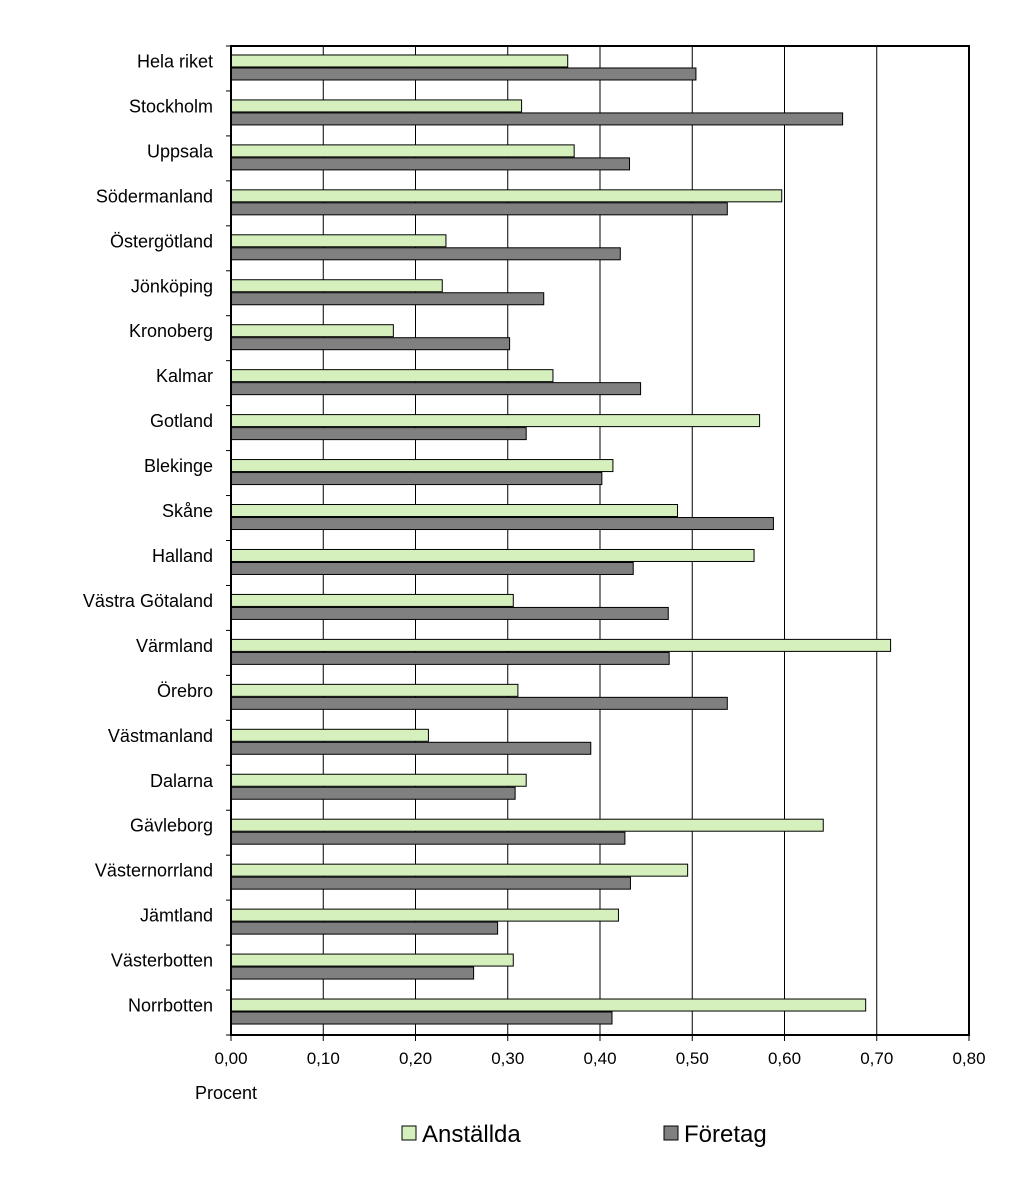 Image resolution: width=1024 pixels, height=1191 pixels. I want to click on category-label: Gävleborg, so click(171, 826).